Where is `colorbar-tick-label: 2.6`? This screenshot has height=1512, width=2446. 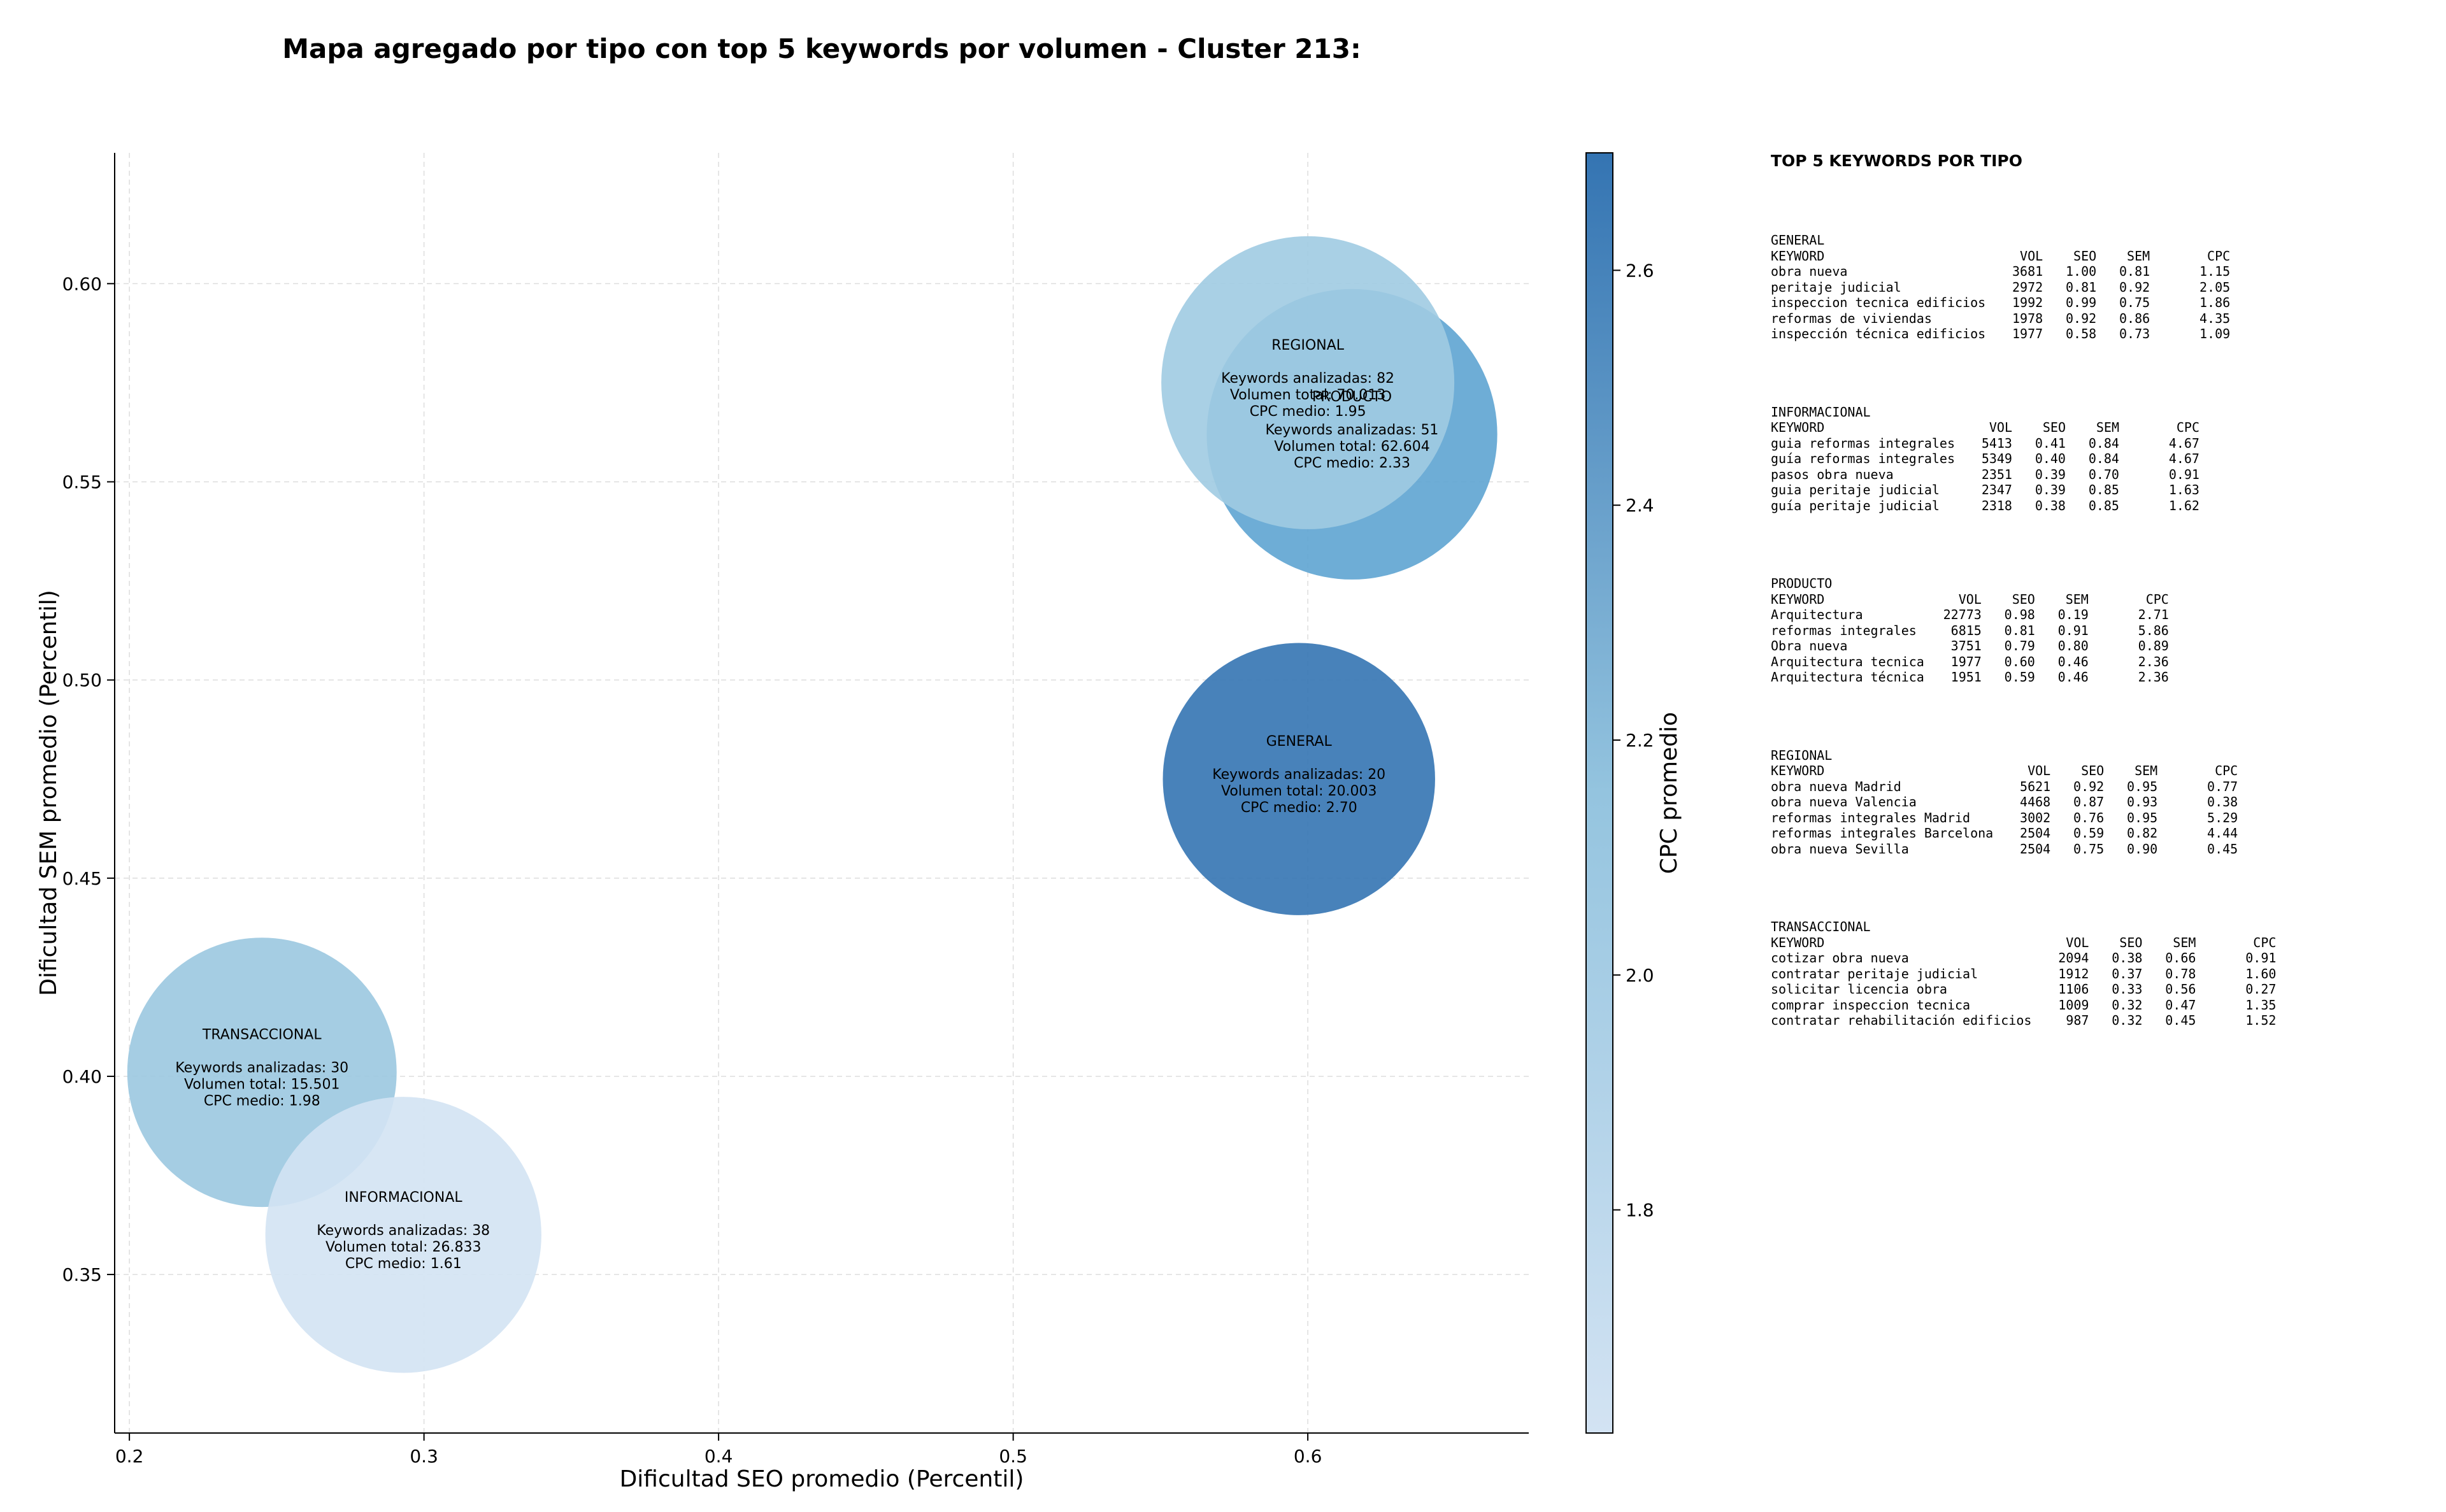
colorbar-tick-label: 2.6 is located at coordinates (1640, 270).